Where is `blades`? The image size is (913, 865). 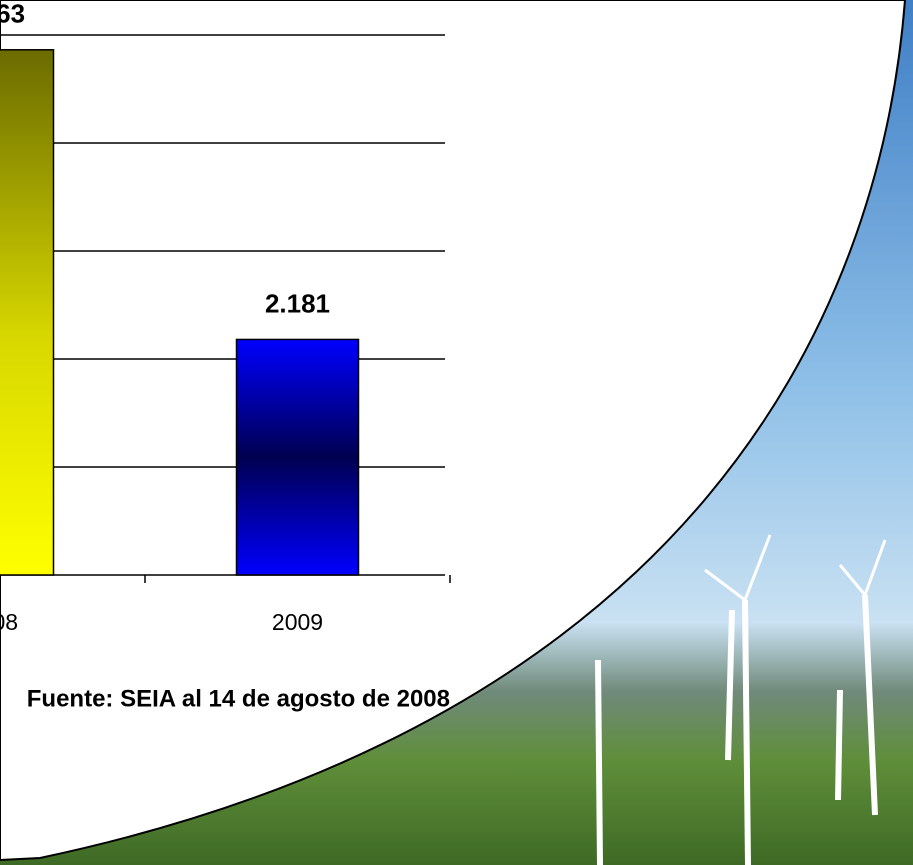
blades is located at coordinates (795, 568).